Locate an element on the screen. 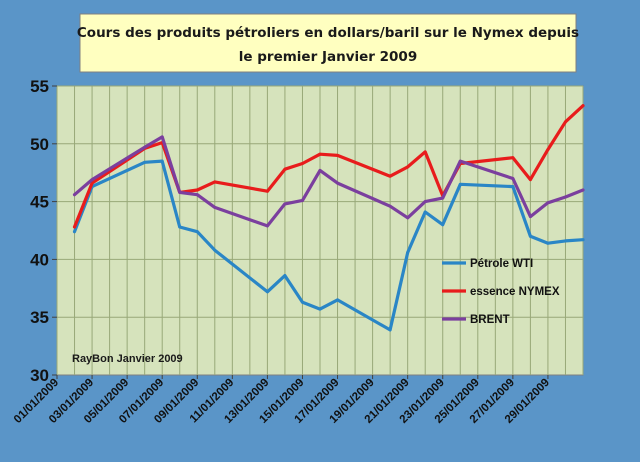 The height and width of the screenshot is (462, 640). y-tick-label: 35 is located at coordinates (39, 317).